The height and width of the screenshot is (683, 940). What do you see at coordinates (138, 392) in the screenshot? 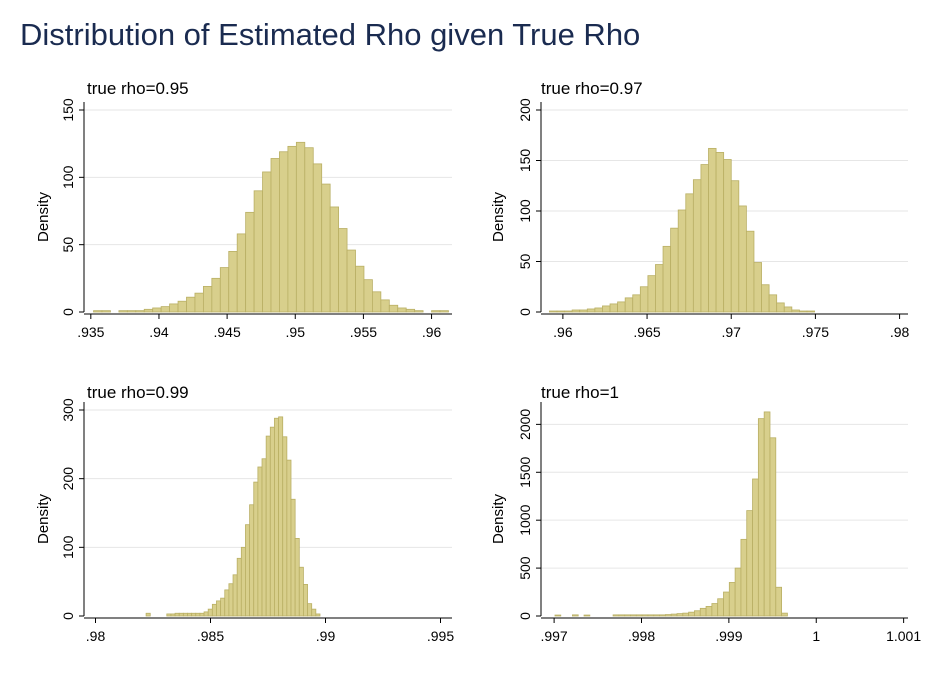
I see `panel-title: true rho=0.99` at bounding box center [138, 392].